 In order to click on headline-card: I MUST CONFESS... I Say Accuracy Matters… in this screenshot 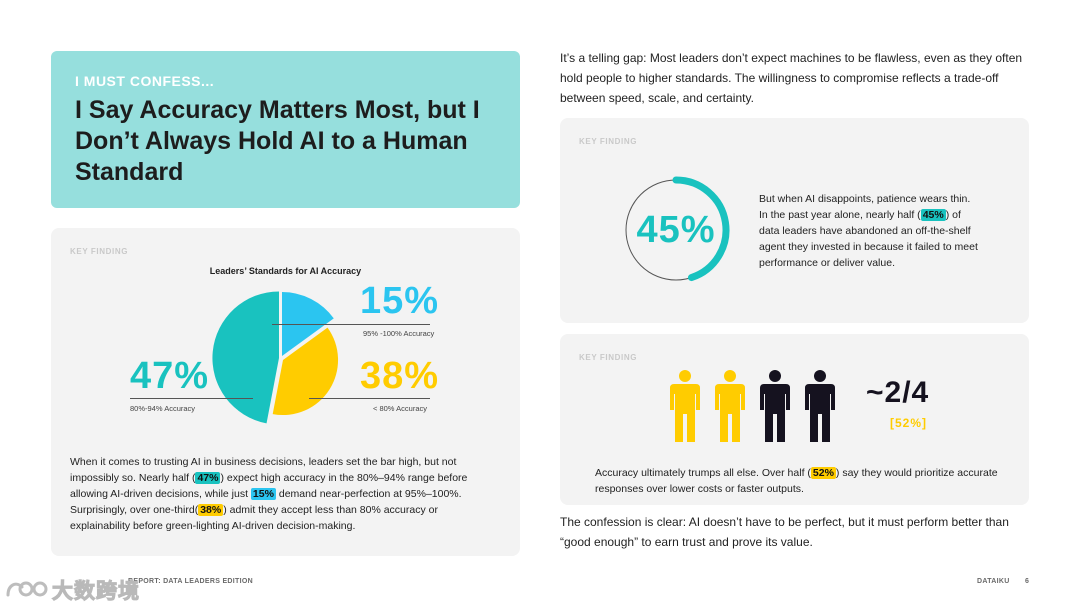, I will do `click(285, 129)`.